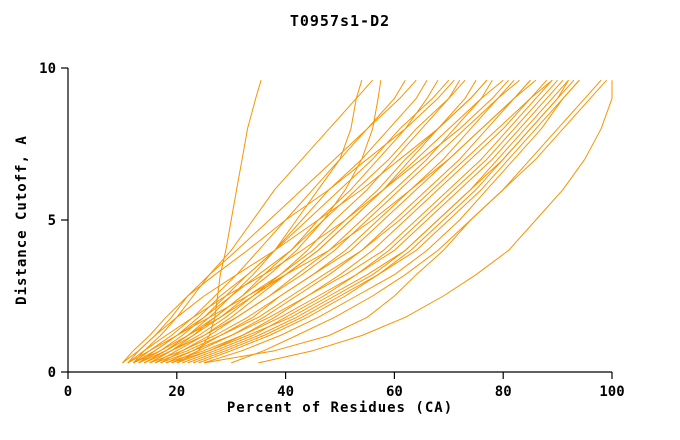  Describe the element at coordinates (68, 392) in the screenshot. I see `x-tick-label: 0` at that location.